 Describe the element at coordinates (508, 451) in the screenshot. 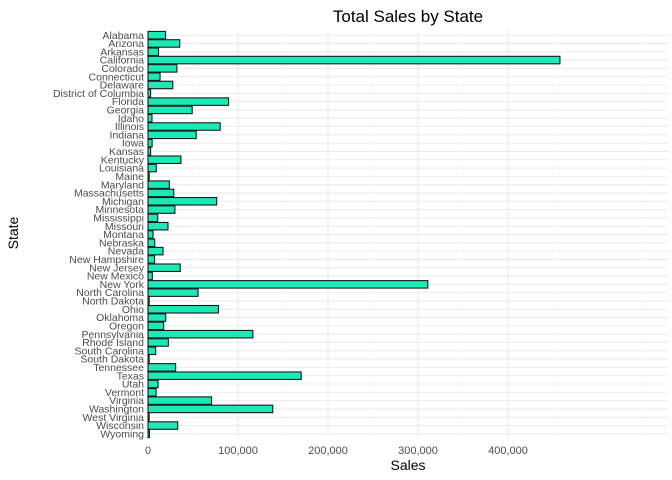

I see `x-tick-label: 400,000` at that location.